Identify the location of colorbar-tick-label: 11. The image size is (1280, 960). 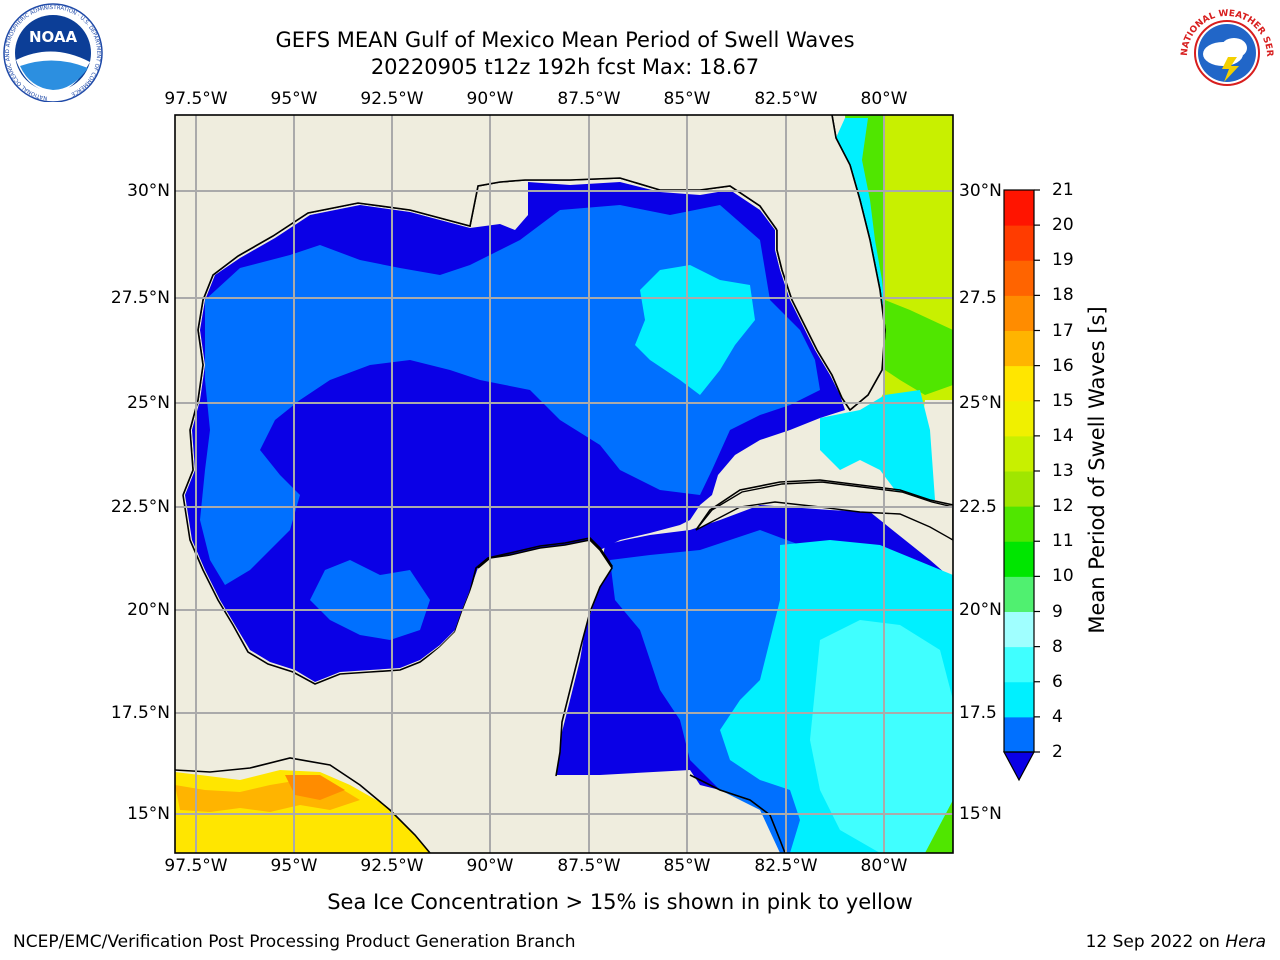
(1063, 541).